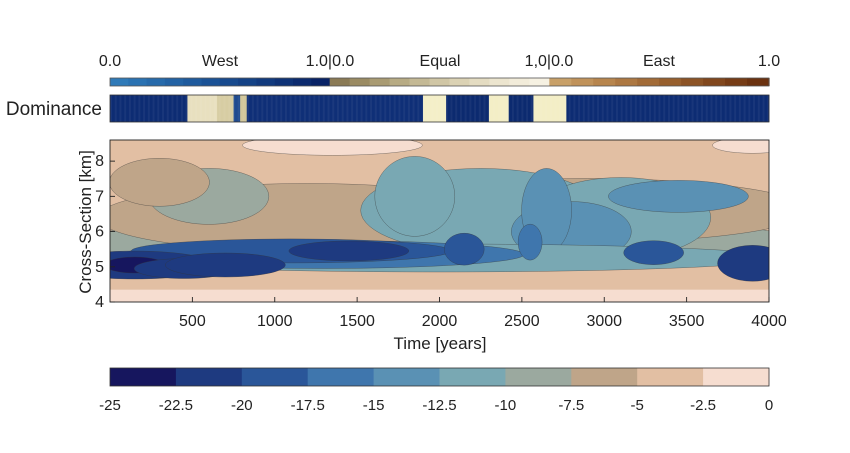 The width and height of the screenshot is (850, 453). What do you see at coordinates (99, 232) in the screenshot?
I see `y-tick-label: 6` at bounding box center [99, 232].